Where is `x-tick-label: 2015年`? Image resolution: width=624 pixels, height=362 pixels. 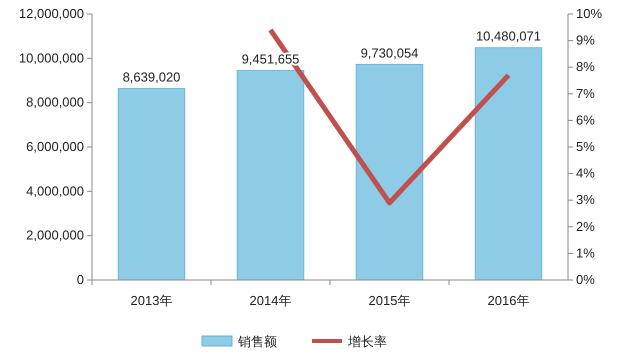
x-tick-label: 2015年 is located at coordinates (389, 300).